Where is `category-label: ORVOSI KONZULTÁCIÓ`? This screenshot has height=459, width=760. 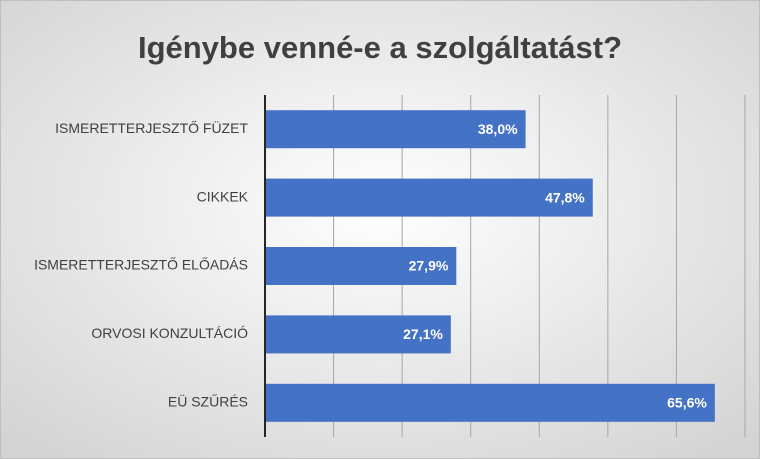 category-label: ORVOSI KONZULTÁCIÓ is located at coordinates (169, 333).